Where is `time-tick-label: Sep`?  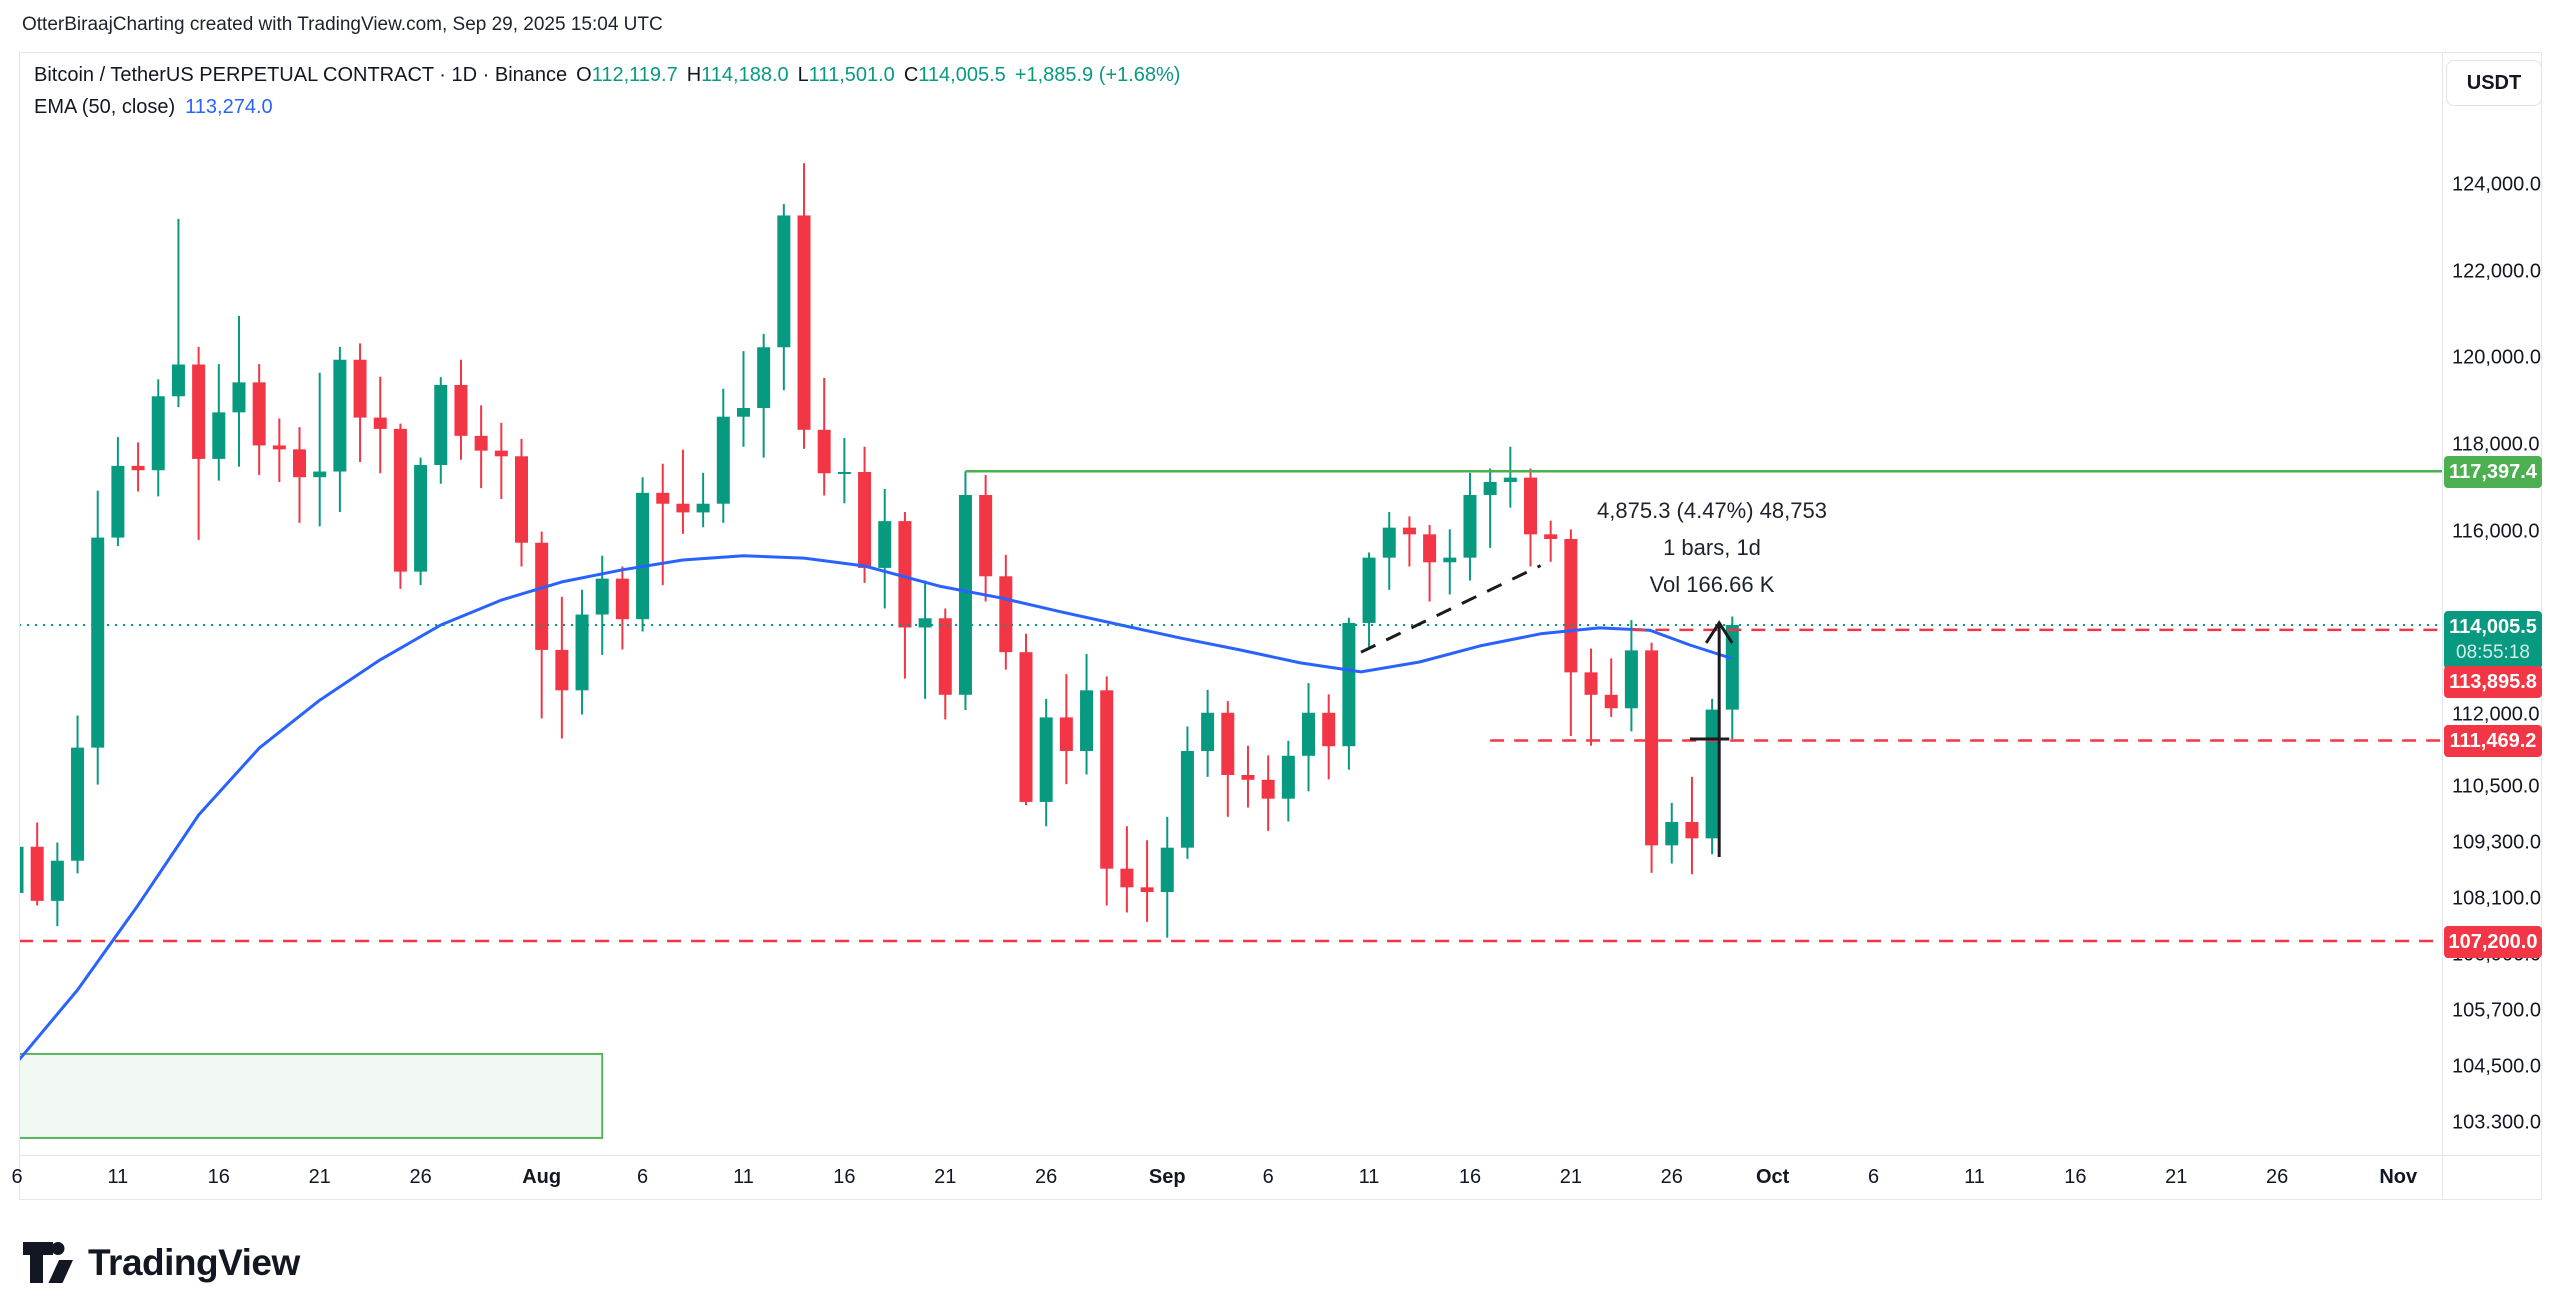 time-tick-label: Sep is located at coordinates (1167, 1177).